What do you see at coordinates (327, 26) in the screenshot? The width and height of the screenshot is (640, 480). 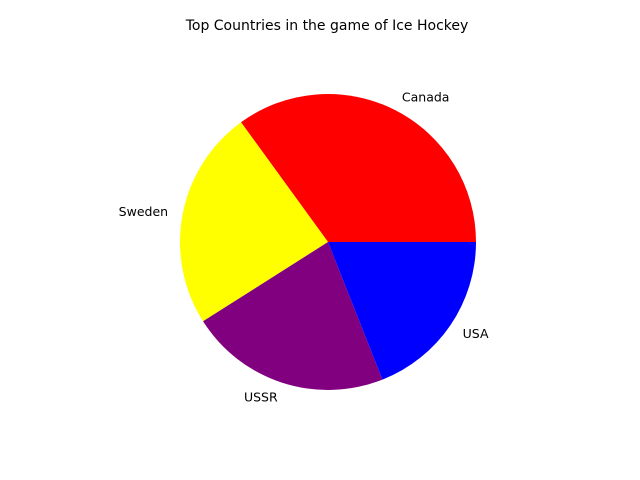 I see `chart-title: Top Countries in the game of Ice Hockey` at bounding box center [327, 26].